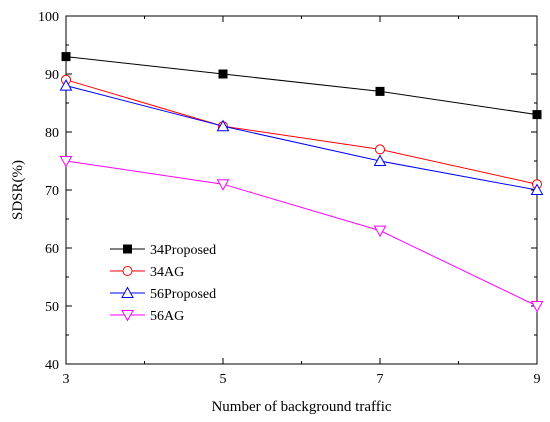 This screenshot has height=422, width=550. What do you see at coordinates (127, 316) in the screenshot?
I see `legend-marker-56ag` at bounding box center [127, 316].